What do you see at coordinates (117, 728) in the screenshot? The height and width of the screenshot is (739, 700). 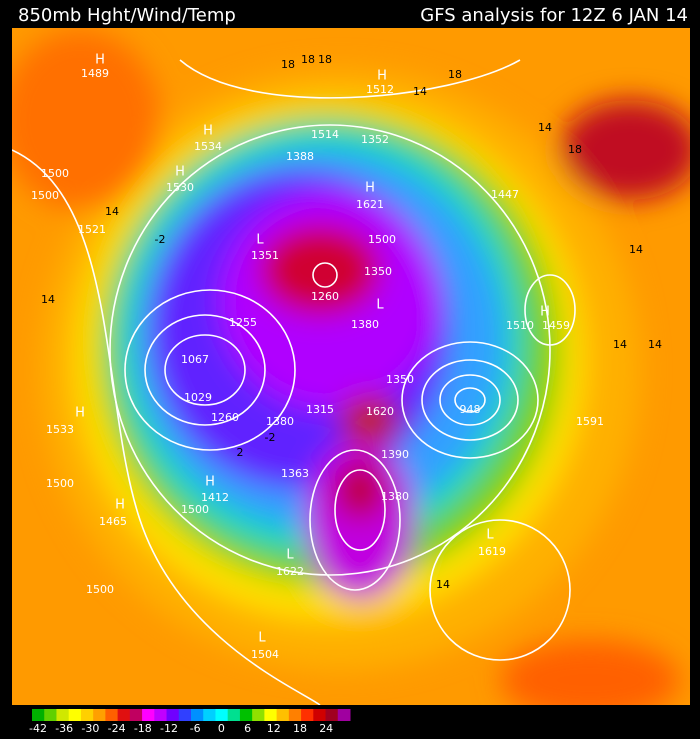 I see `colorbar-tick-label: -24` at bounding box center [117, 728].